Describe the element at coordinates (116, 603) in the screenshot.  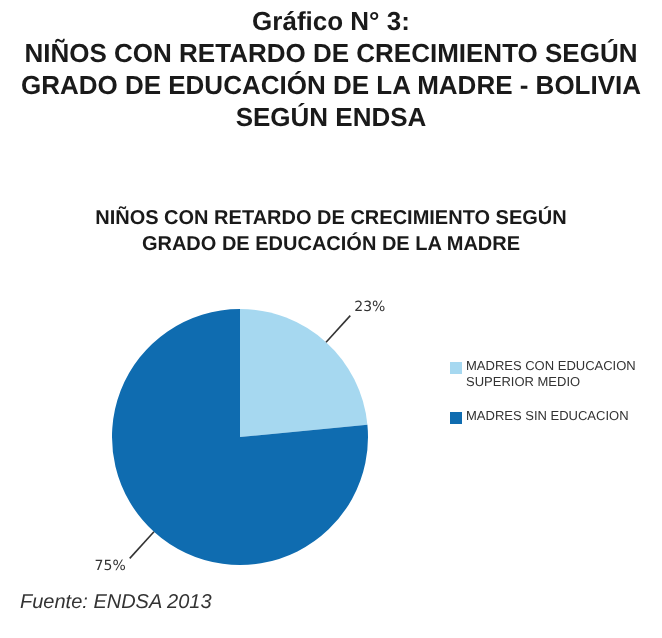
I see `source-note: Fuente: ENDSA 2013` at that location.